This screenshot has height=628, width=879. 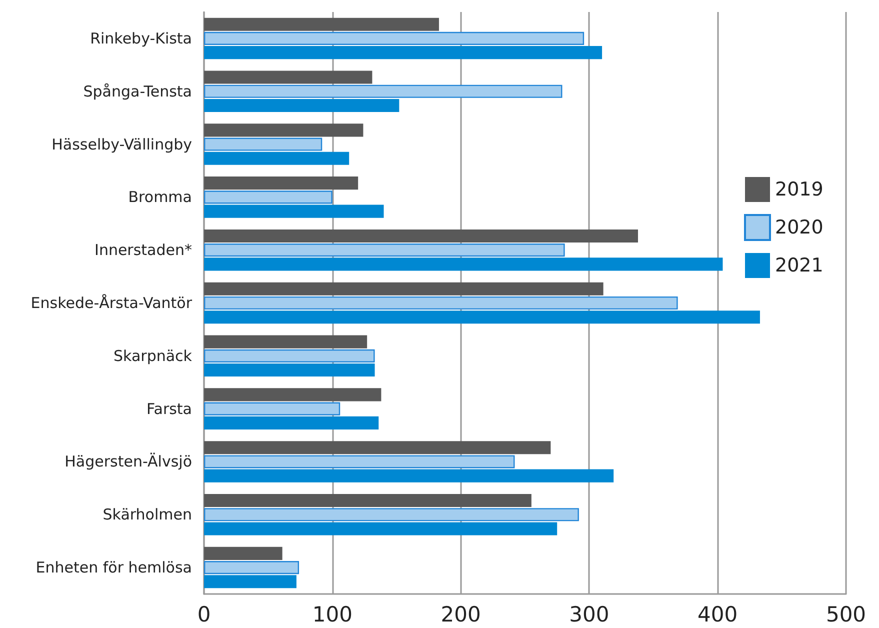 What do you see at coordinates (169, 409) in the screenshot?
I see `y-tick-label: Farsta` at bounding box center [169, 409].